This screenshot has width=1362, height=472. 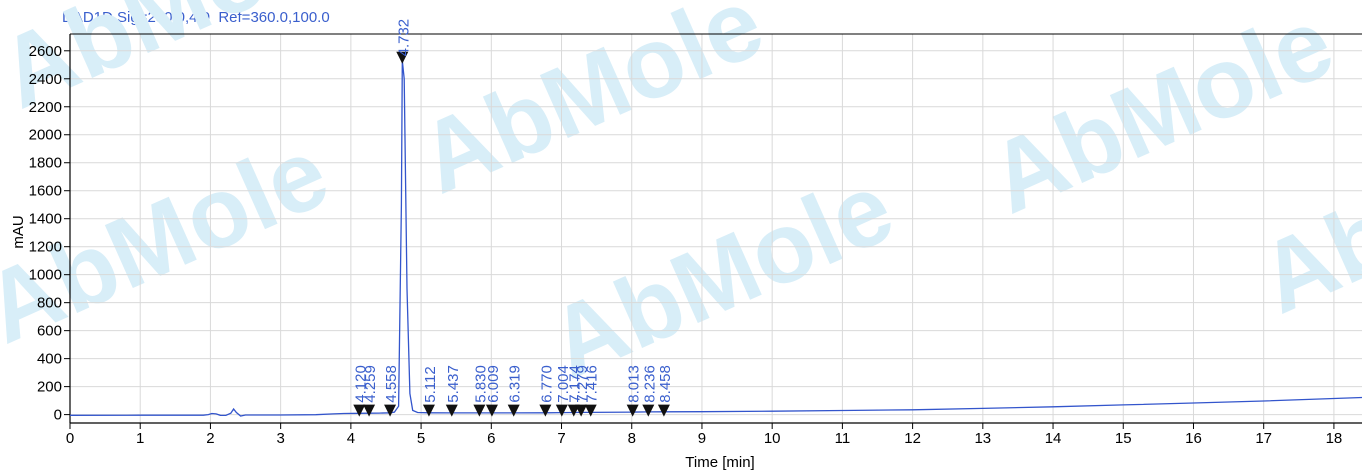 I want to click on x-tick-label: 5, so click(x=421, y=438).